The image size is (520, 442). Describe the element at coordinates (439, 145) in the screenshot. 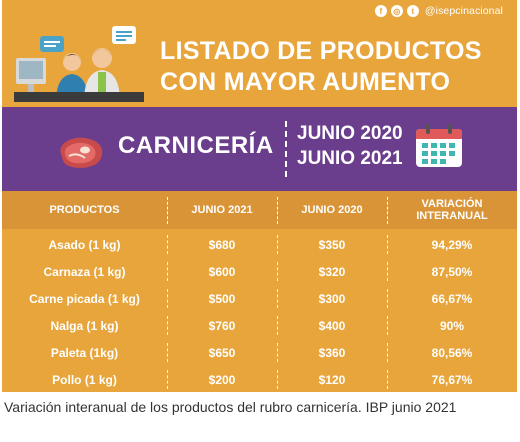

I see `calendar-icon` at that location.